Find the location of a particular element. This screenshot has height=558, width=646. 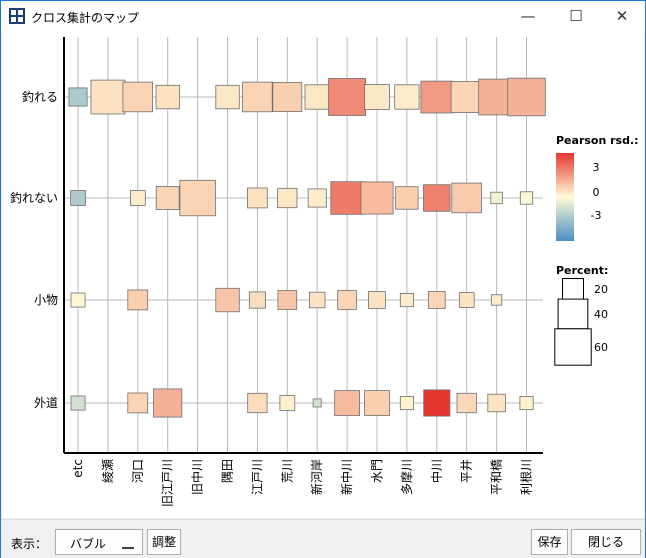

close-button: 閉じる is located at coordinates (606, 542).